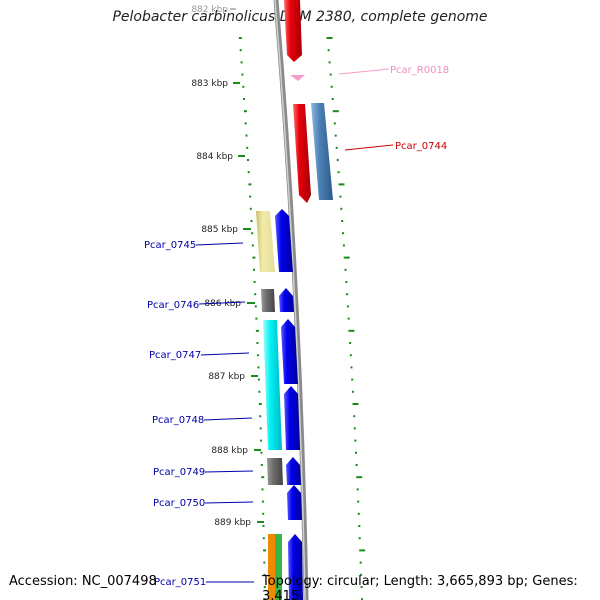 This screenshot has width=600, height=600. I want to click on scale-ticks-right, so click(346, 318).